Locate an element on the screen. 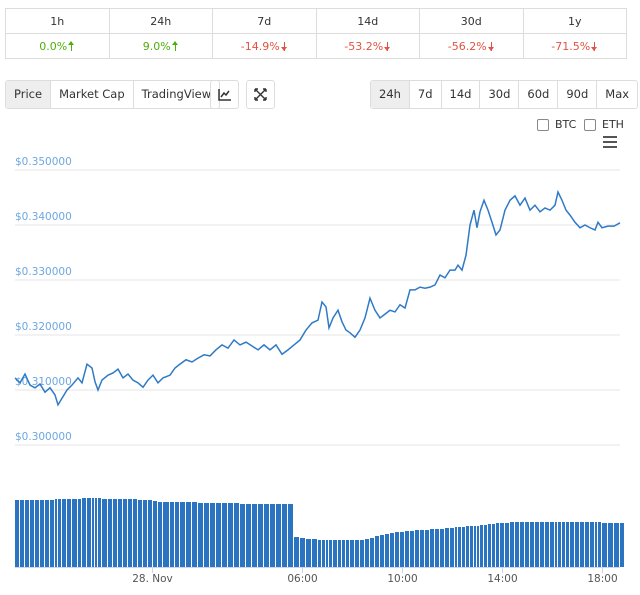 The width and height of the screenshot is (640, 595). y-tick-label: $0.310000 is located at coordinates (43, 382).